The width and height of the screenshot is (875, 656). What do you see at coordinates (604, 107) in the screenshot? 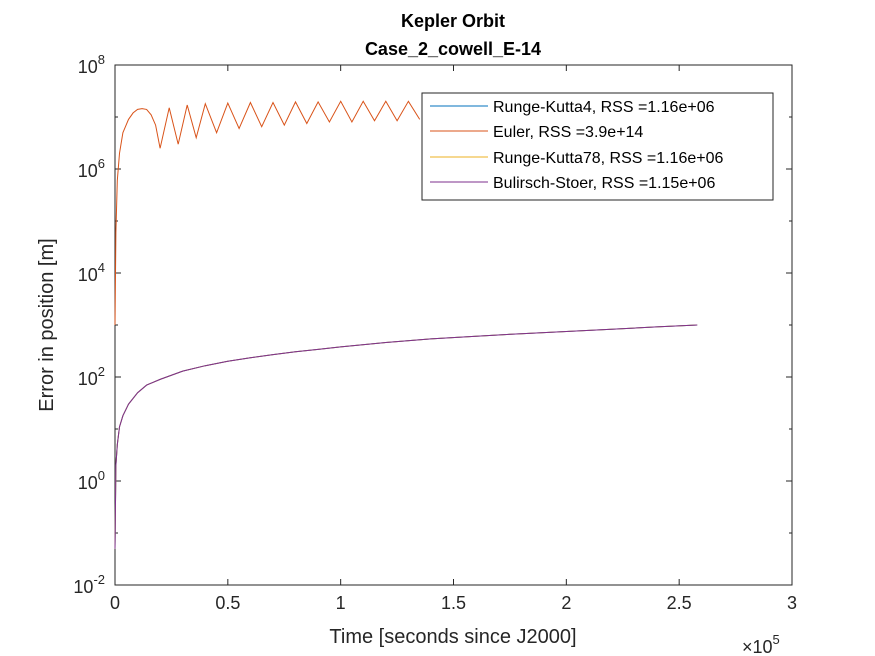
I see `legend-label-rk4: Runge-Kutta4, RSS =1.16e+06` at bounding box center [604, 107].